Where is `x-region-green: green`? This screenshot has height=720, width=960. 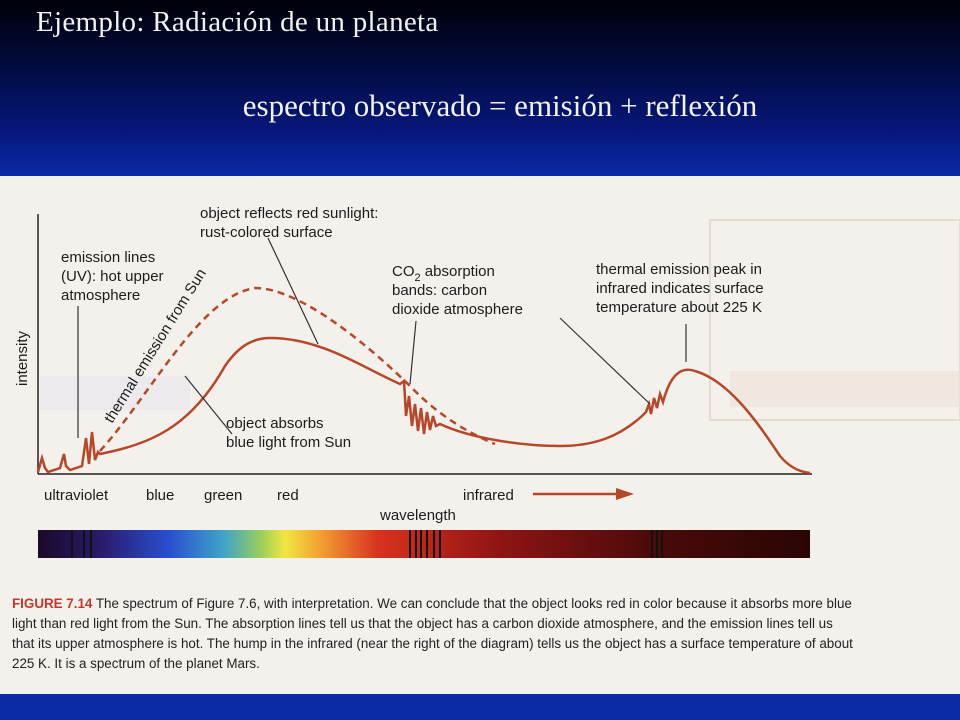
x-region-green: green is located at coordinates (223, 495).